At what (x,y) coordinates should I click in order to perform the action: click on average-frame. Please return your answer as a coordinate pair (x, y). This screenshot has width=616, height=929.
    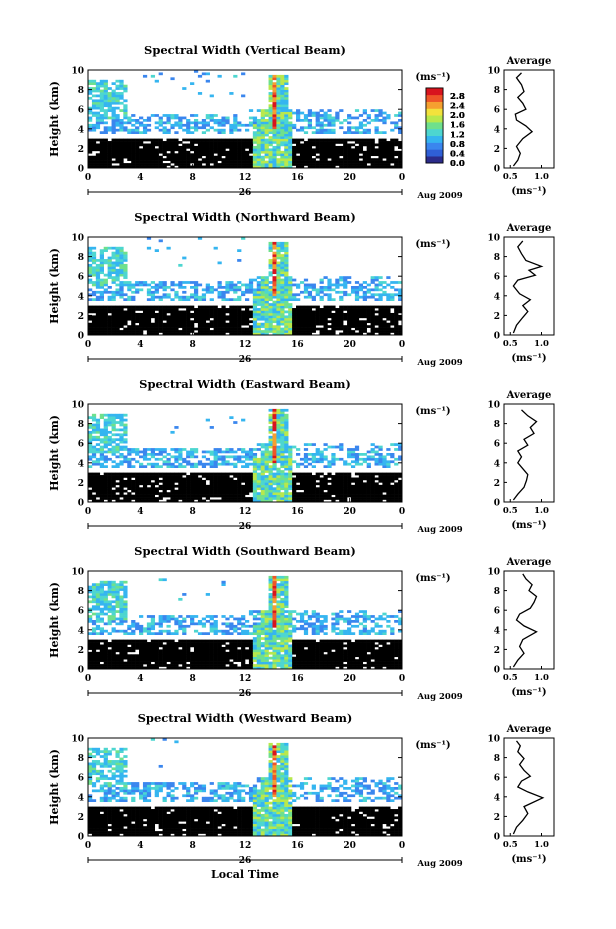
    Looking at the image, I should click on (529, 453).